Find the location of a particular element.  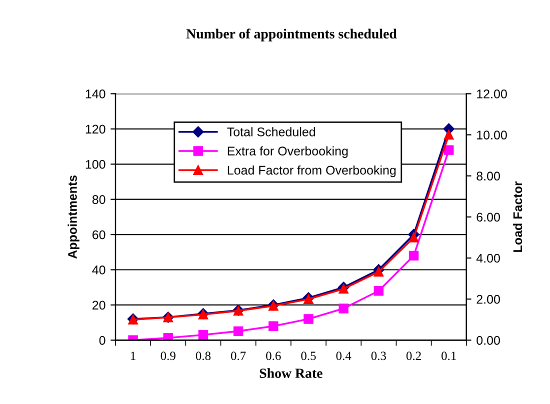

y-tick-label: 40 is located at coordinates (99, 270).